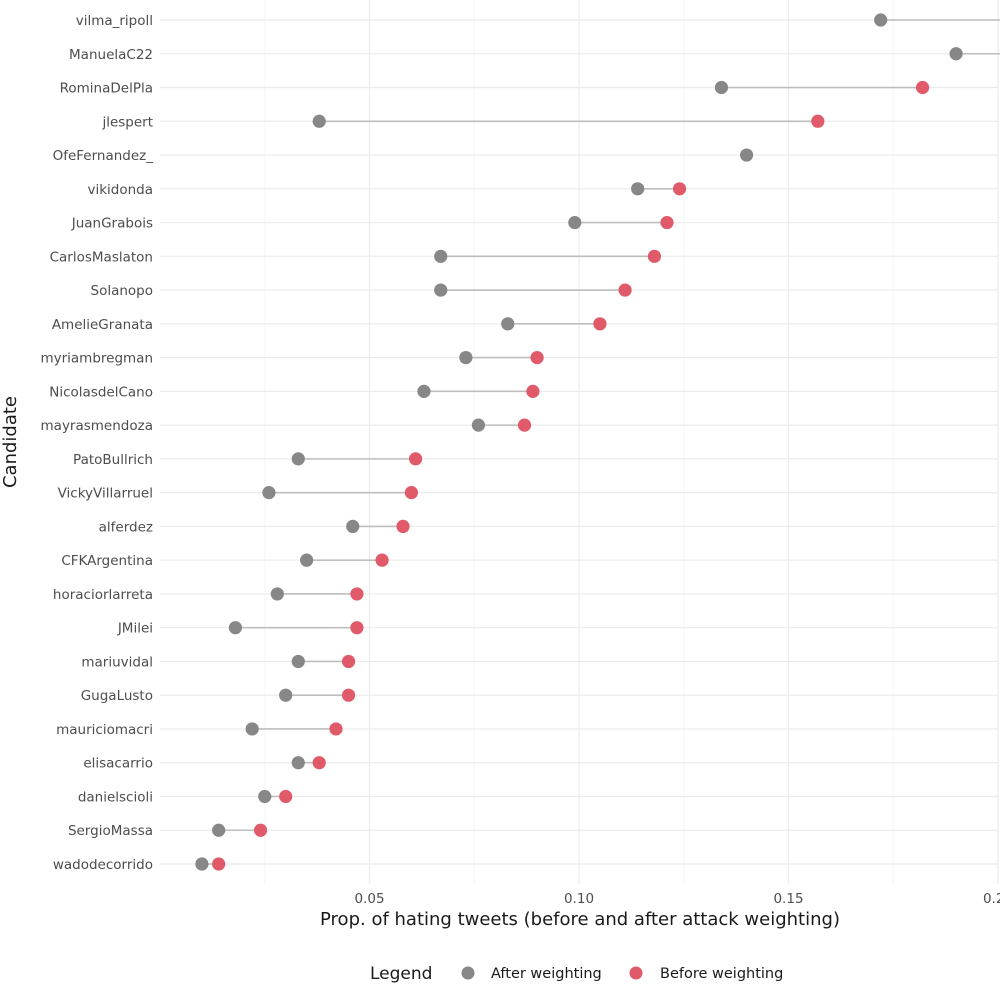  What do you see at coordinates (122, 291) in the screenshot?
I see `y-tick-label: Solanopo` at bounding box center [122, 291].